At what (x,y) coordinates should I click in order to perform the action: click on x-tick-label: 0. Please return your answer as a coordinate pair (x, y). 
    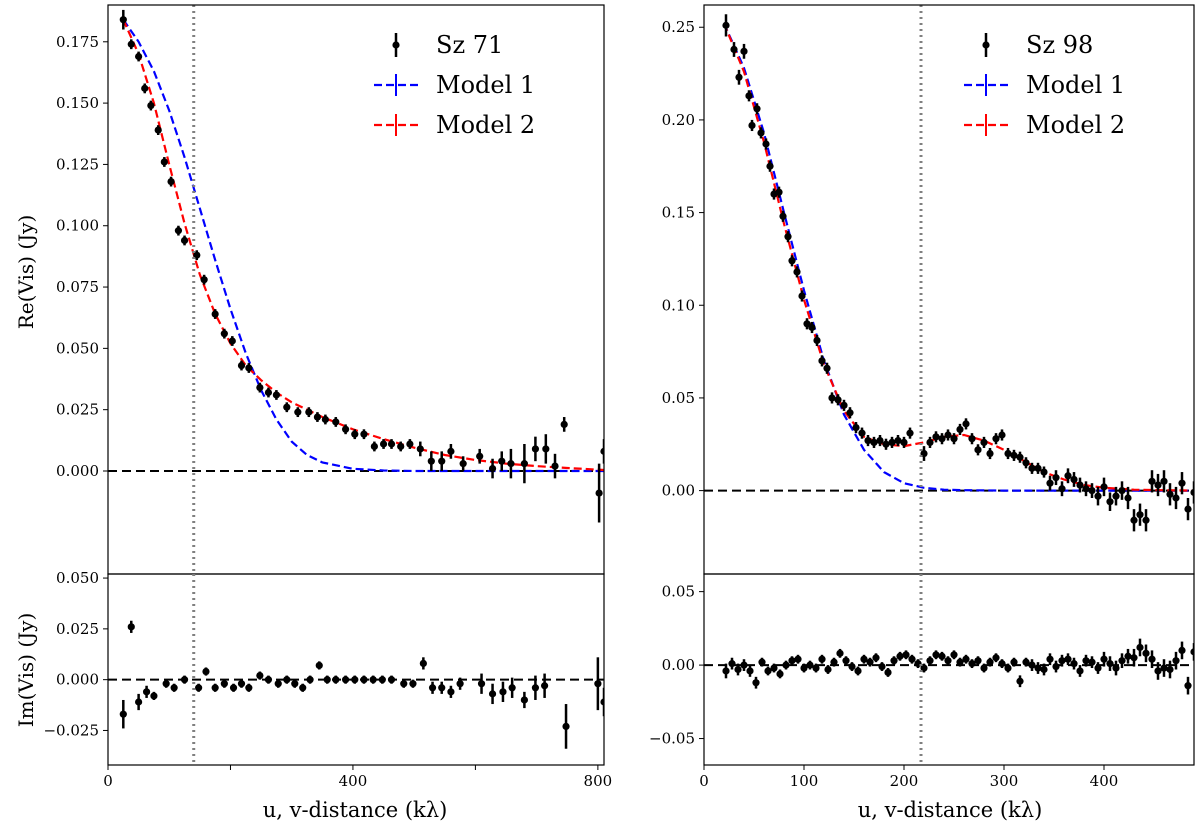
    Looking at the image, I should click on (108, 781).